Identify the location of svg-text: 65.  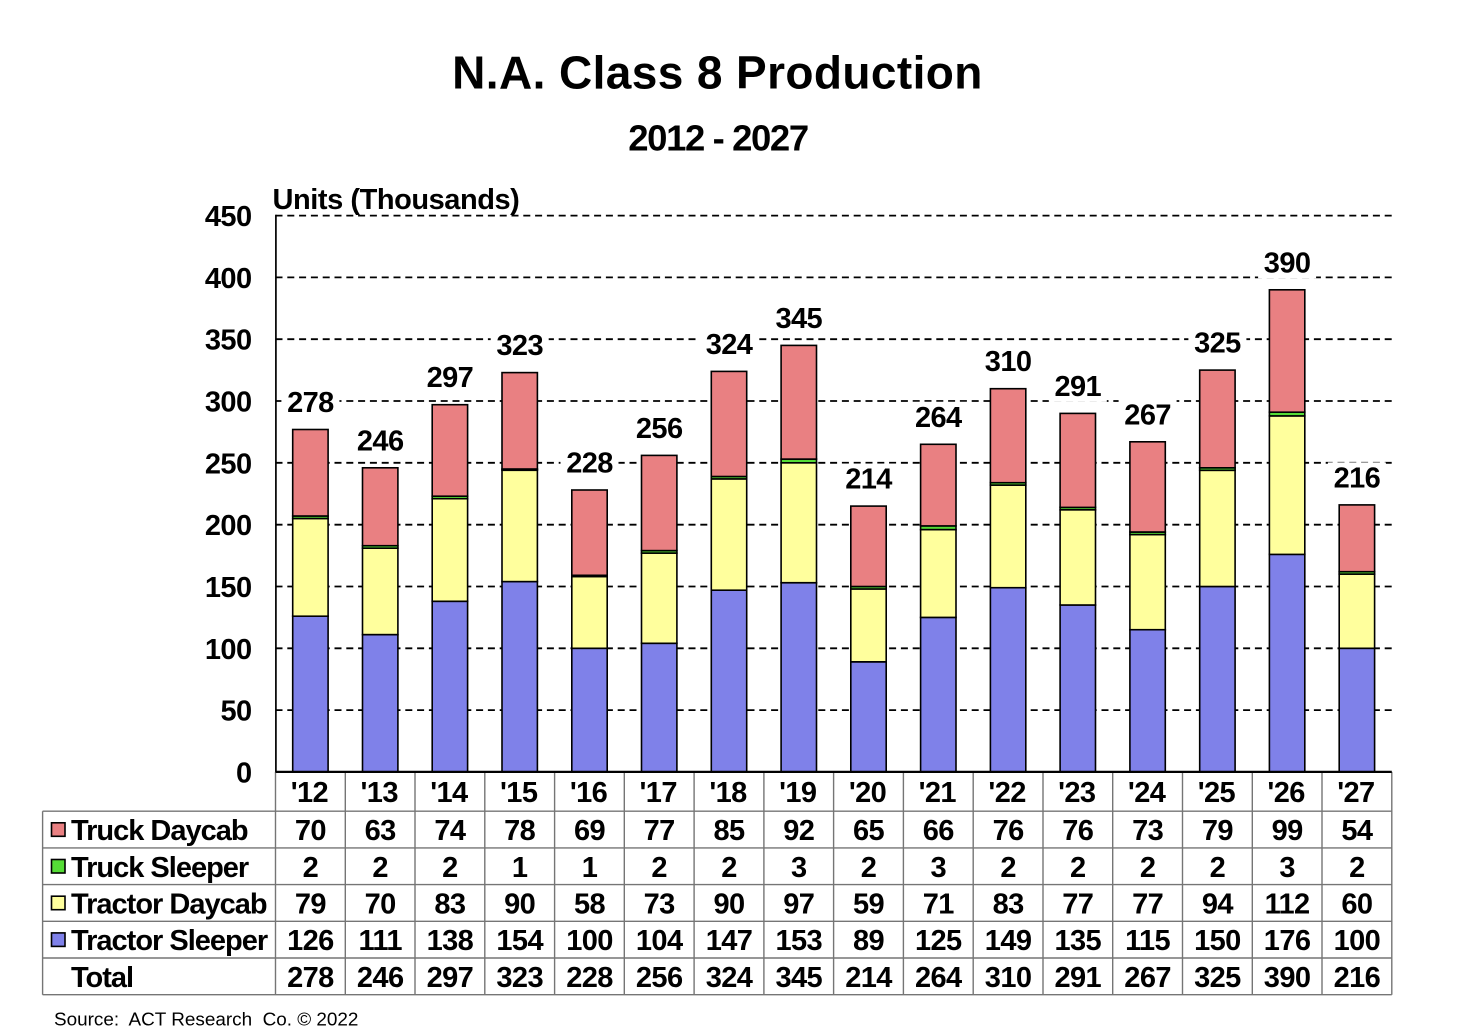
(869, 831).